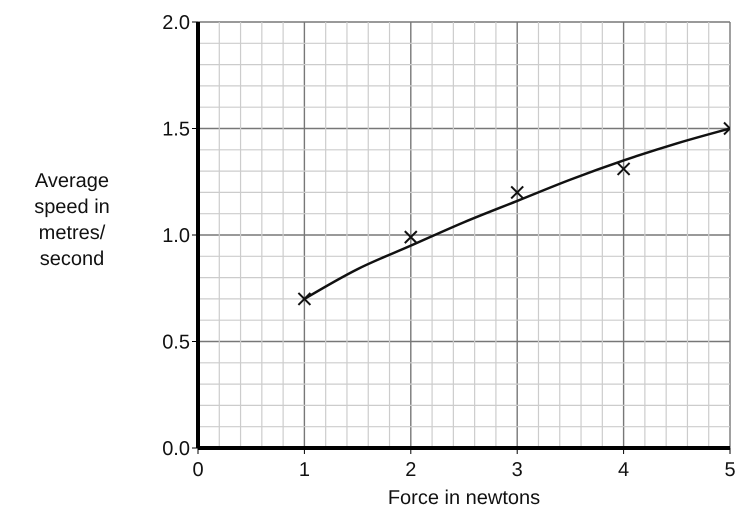  What do you see at coordinates (198, 470) in the screenshot?
I see `x-tick-label: 0` at bounding box center [198, 470].